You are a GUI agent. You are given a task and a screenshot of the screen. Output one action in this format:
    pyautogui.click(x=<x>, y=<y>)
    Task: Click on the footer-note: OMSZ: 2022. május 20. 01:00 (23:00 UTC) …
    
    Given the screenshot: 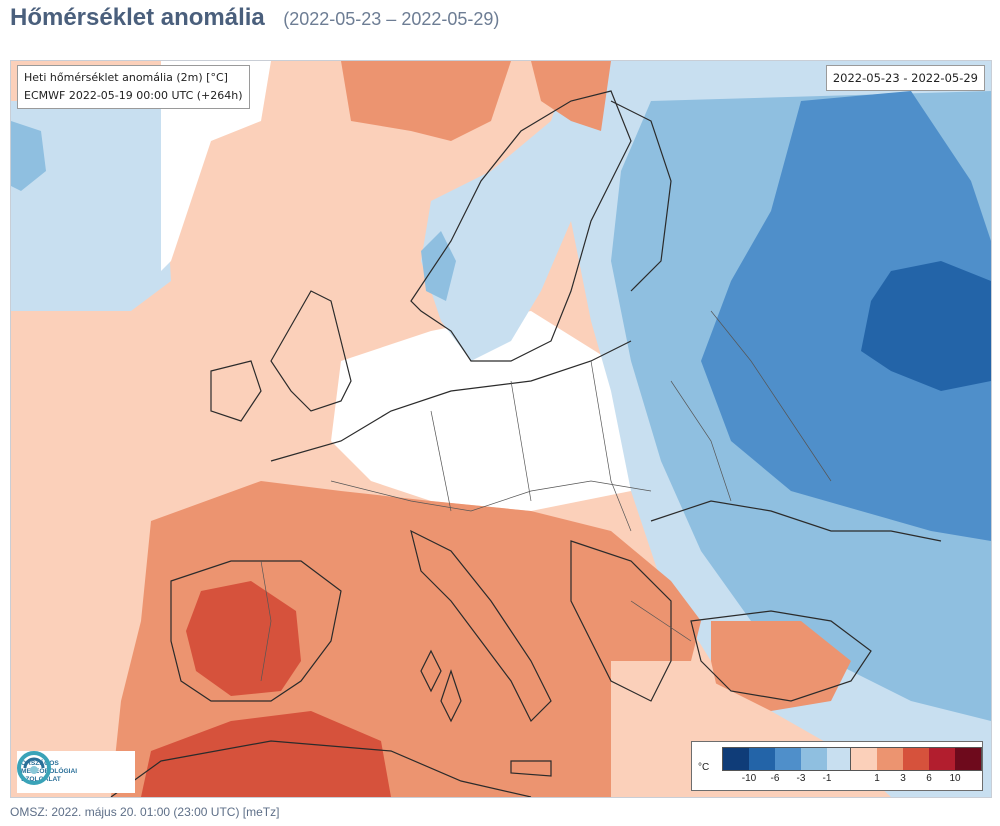 What is the action you would take?
    pyautogui.click(x=145, y=812)
    